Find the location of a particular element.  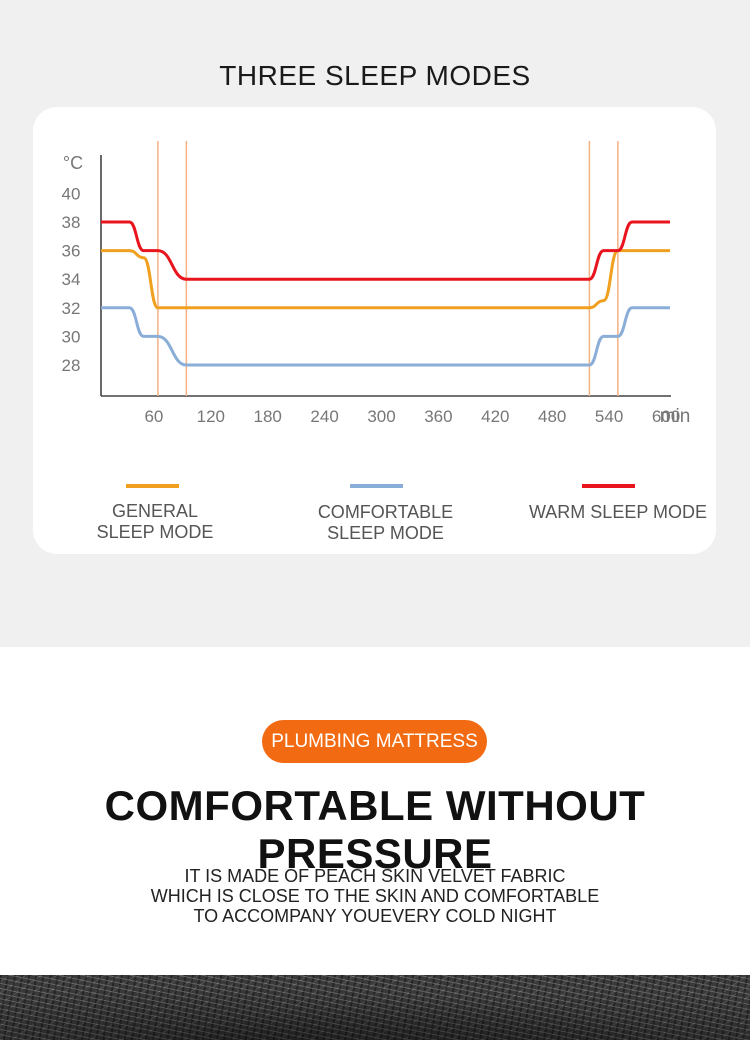

x-tick-label: 360 is located at coordinates (438, 416).